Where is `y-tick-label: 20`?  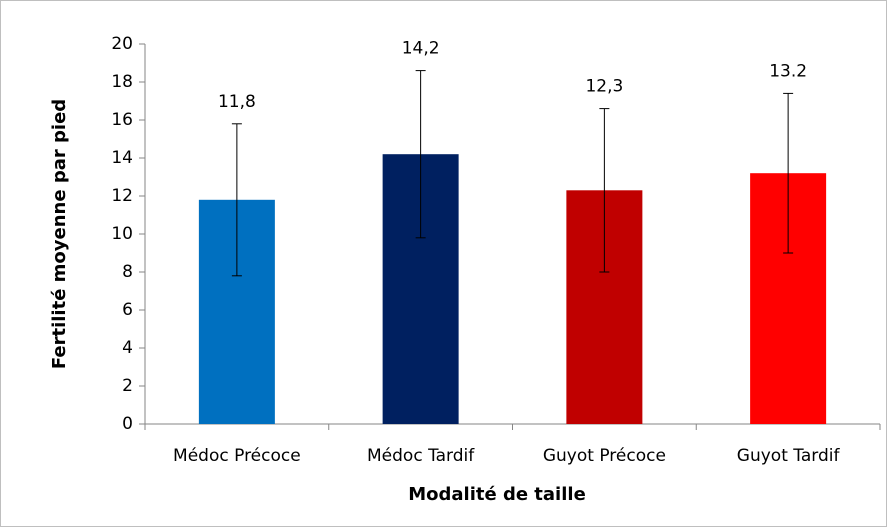
y-tick-label: 20 is located at coordinates (122, 44).